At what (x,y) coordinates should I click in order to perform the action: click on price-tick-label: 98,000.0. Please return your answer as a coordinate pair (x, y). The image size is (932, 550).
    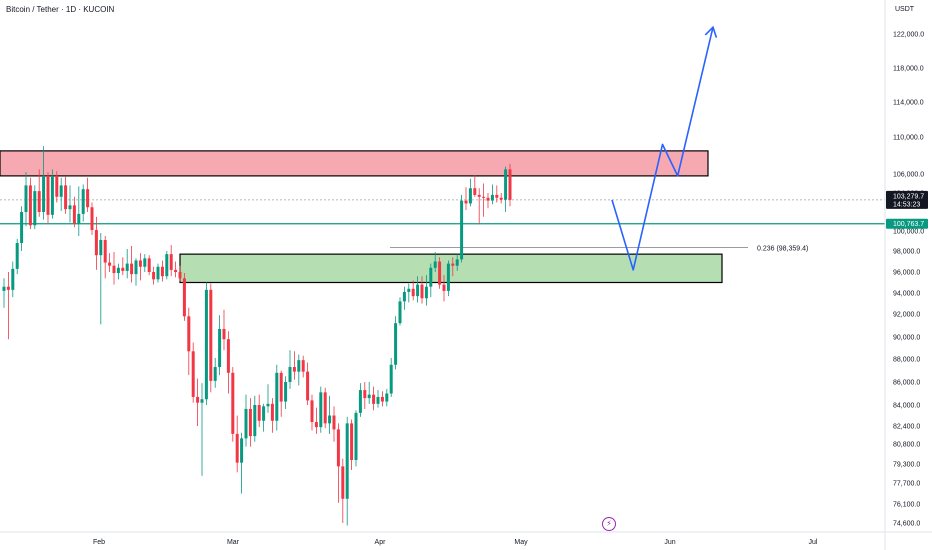
    Looking at the image, I should click on (906, 252).